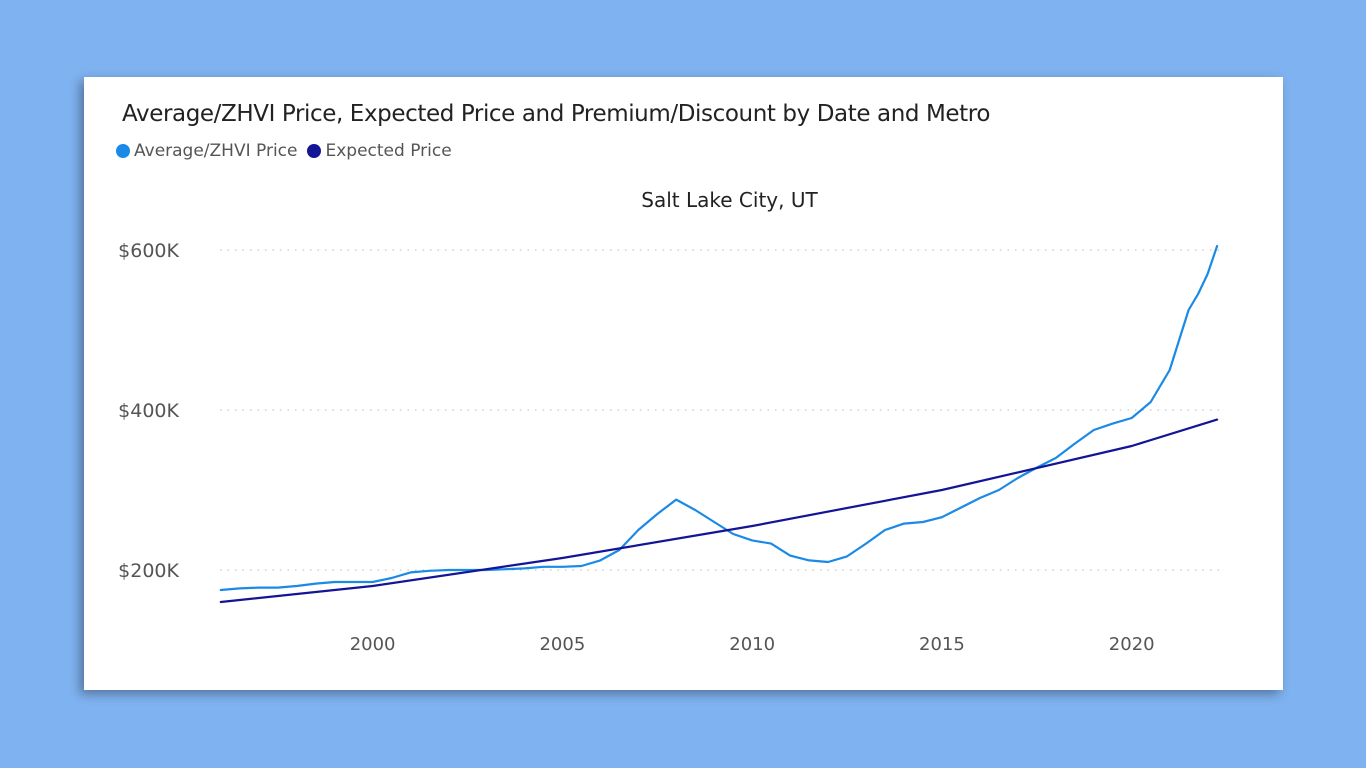  I want to click on legend-item-expected-price: Expected Price, so click(379, 151).